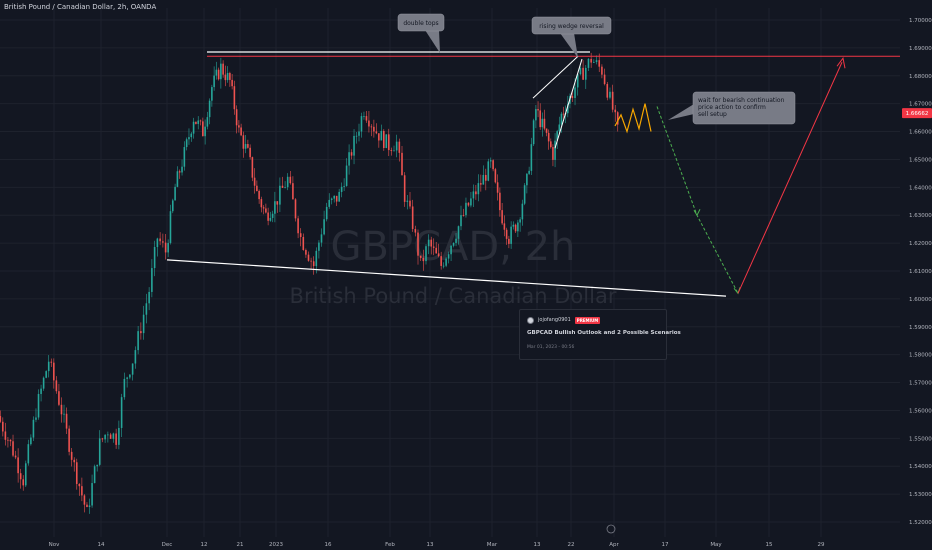 This screenshot has height=550, width=932. Describe the element at coordinates (421, 33) in the screenshot. I see `double-tops-callout: double tops` at that location.